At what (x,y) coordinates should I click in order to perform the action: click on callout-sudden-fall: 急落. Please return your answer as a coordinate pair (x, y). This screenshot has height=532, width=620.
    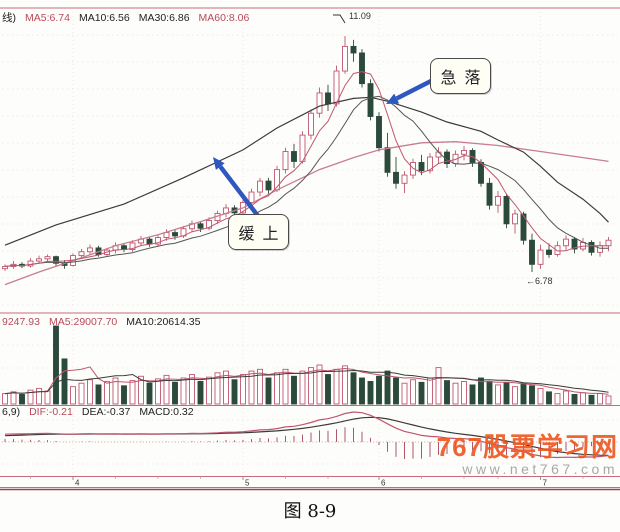
    Looking at the image, I should click on (460, 76).